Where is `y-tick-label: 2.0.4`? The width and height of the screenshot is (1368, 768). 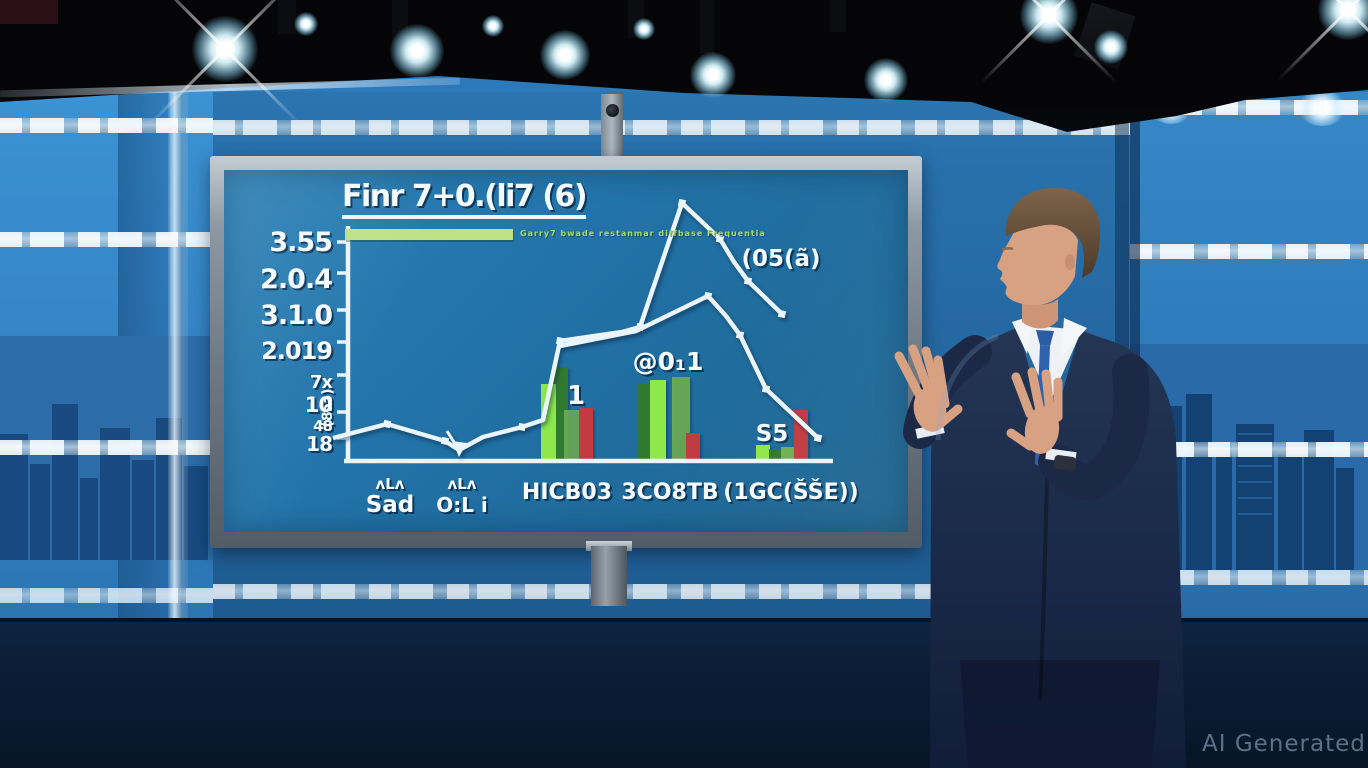 y-tick-label: 2.0.4 is located at coordinates (296, 279).